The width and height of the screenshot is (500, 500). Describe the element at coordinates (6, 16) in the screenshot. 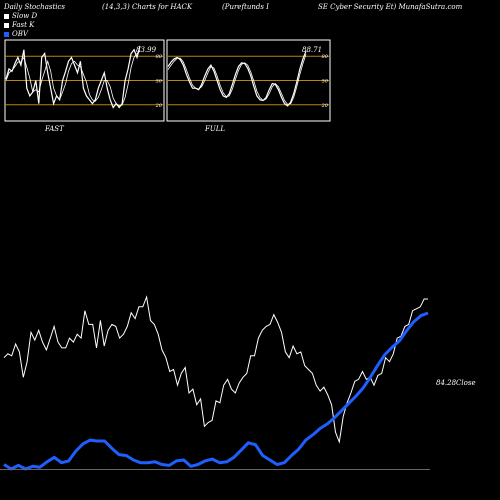

I see `legend-swatch-slow-d-icon` at that location.